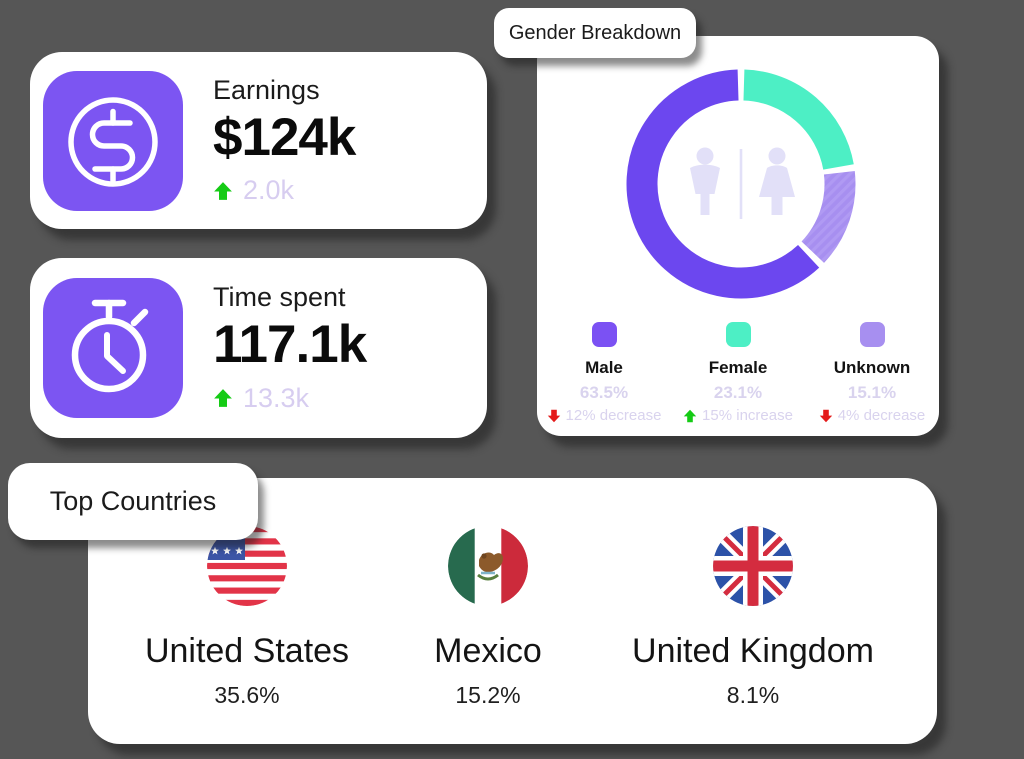 The height and width of the screenshot is (759, 1024). I want to click on legend-label: Male, so click(604, 367).